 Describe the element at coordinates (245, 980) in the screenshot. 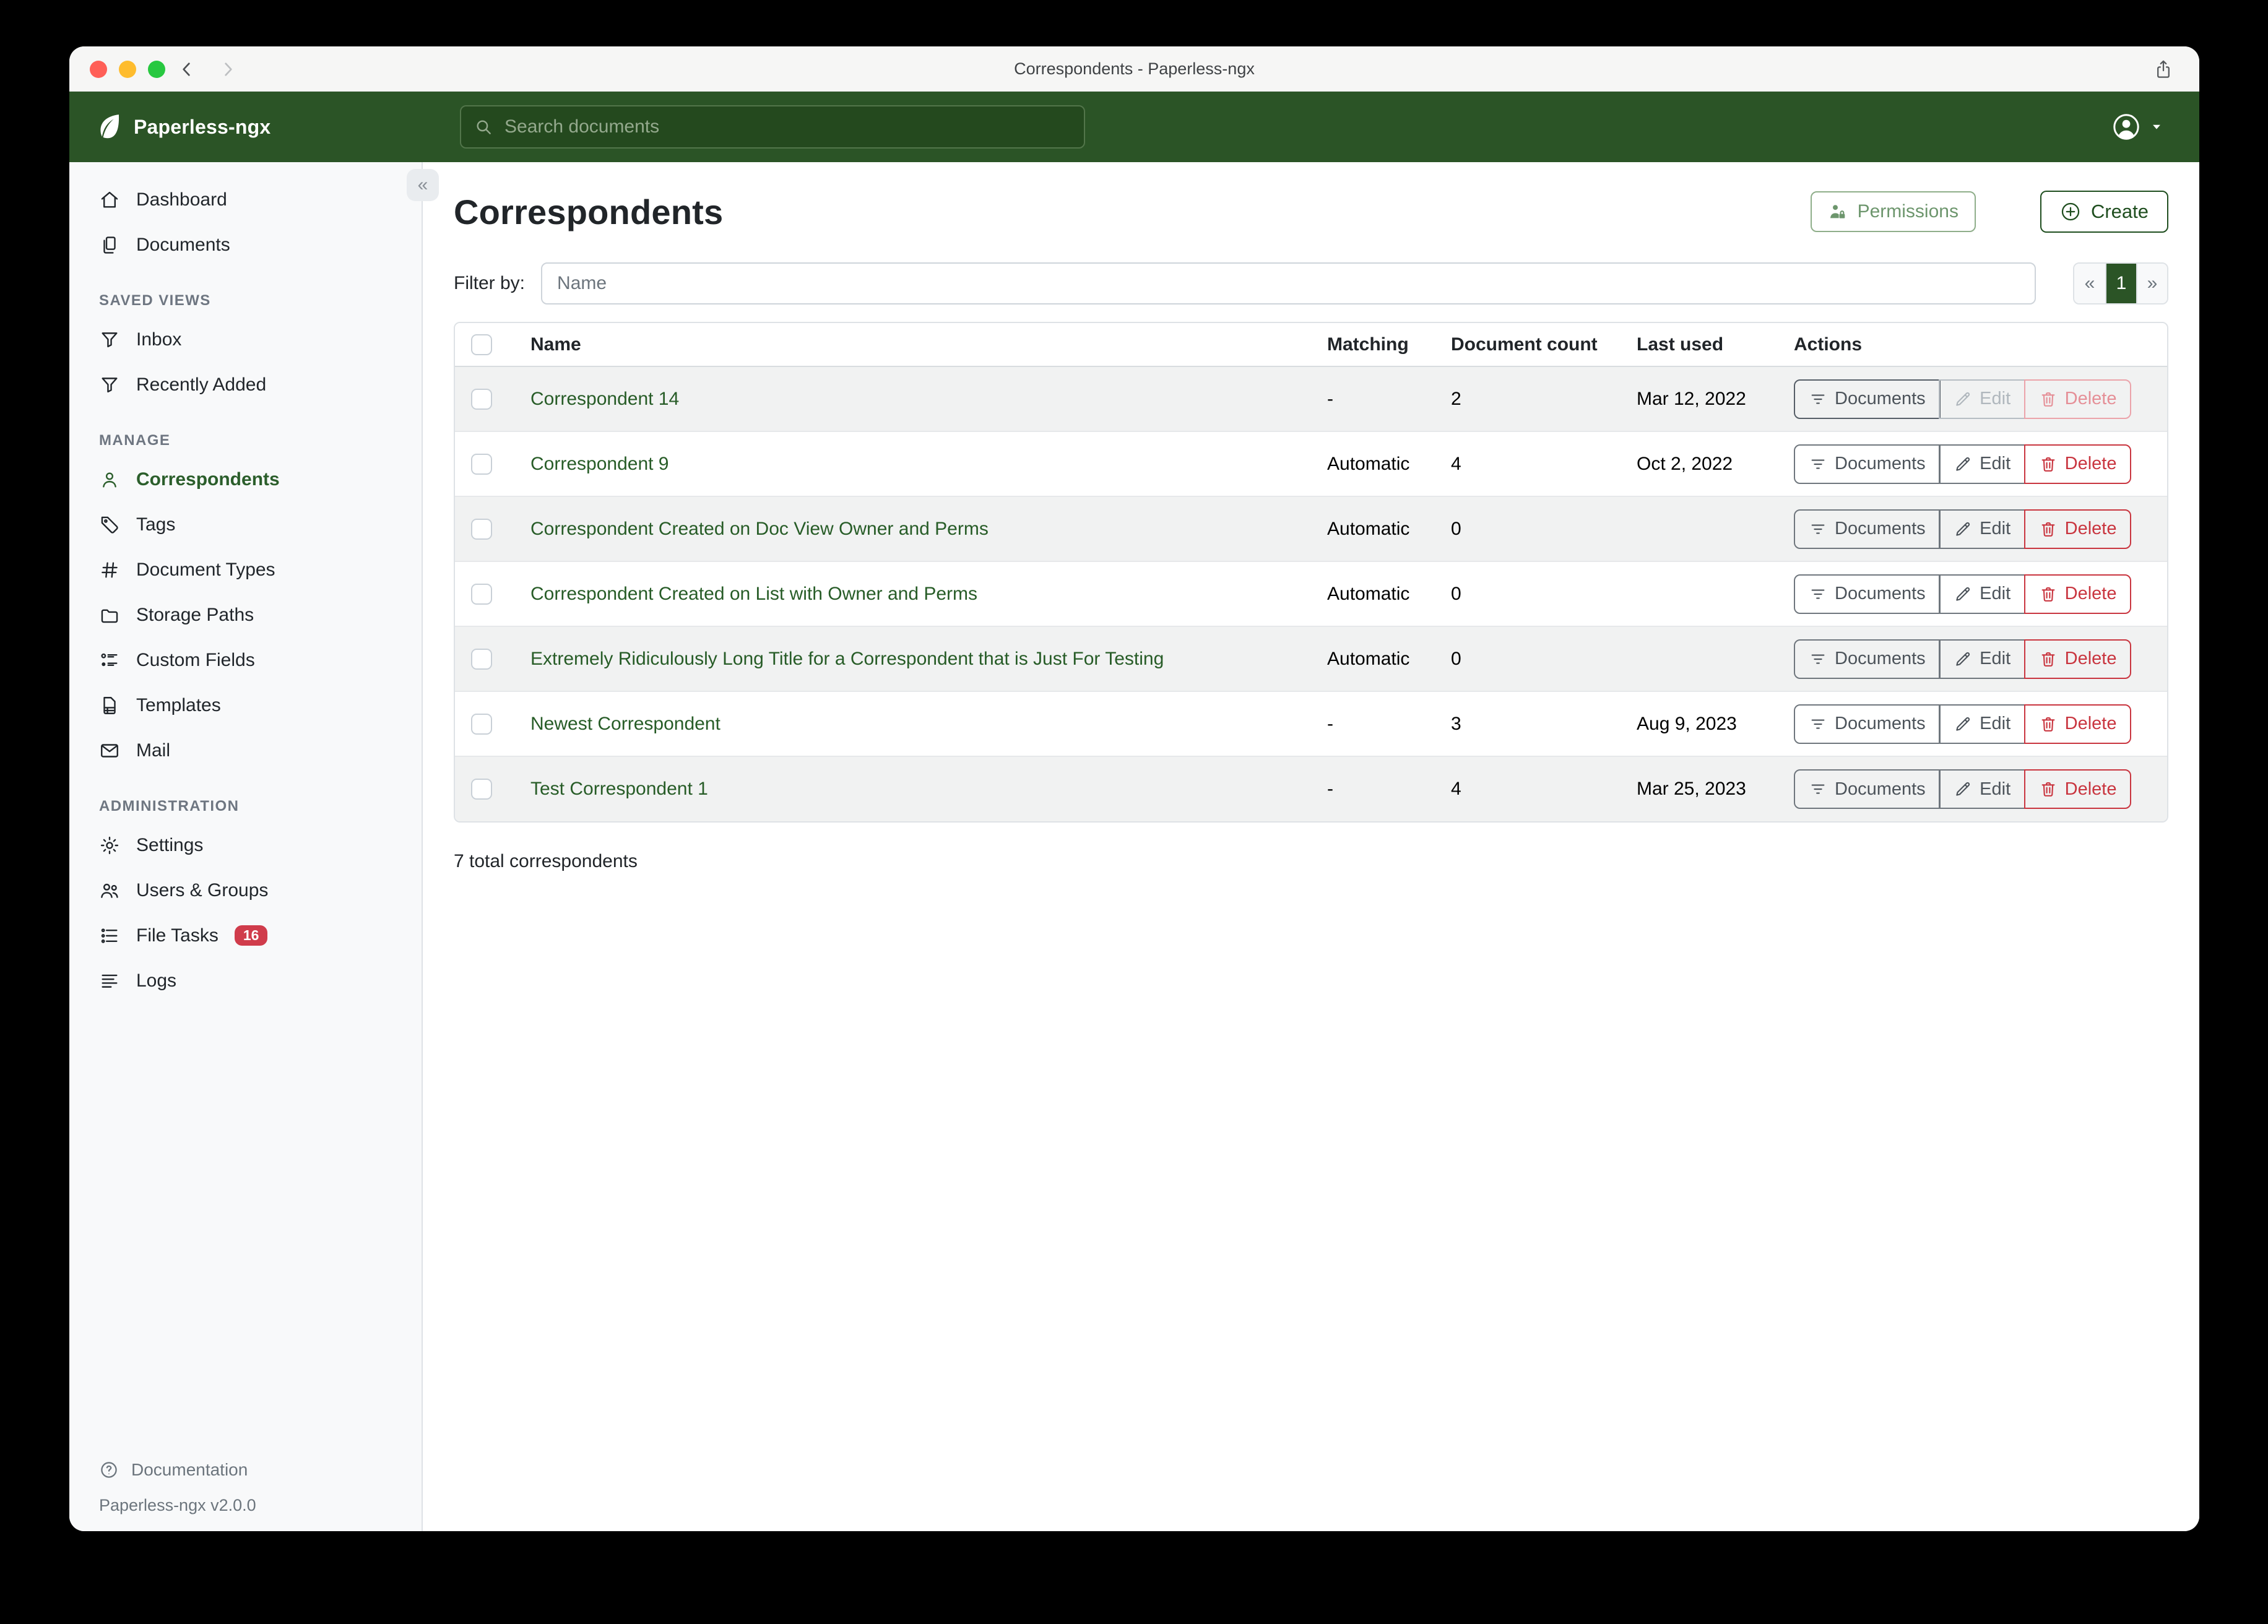

I see `sidebar-item-logs: Logs` at that location.